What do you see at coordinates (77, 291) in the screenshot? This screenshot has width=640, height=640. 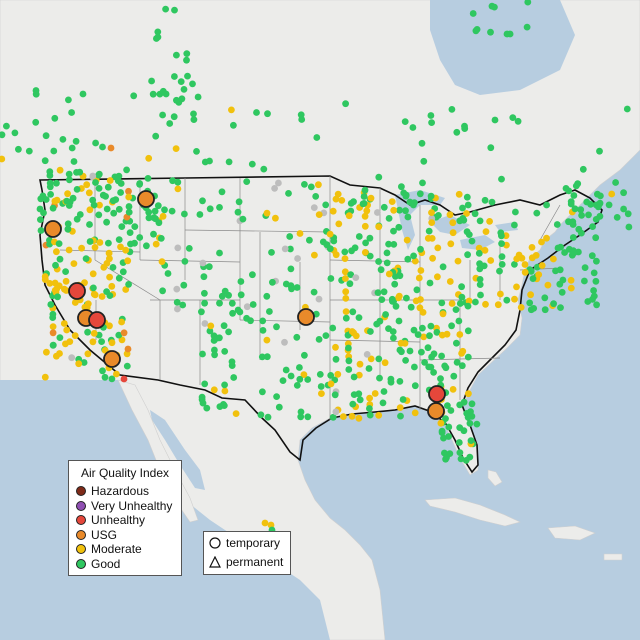 I see `station-marker` at bounding box center [77, 291].